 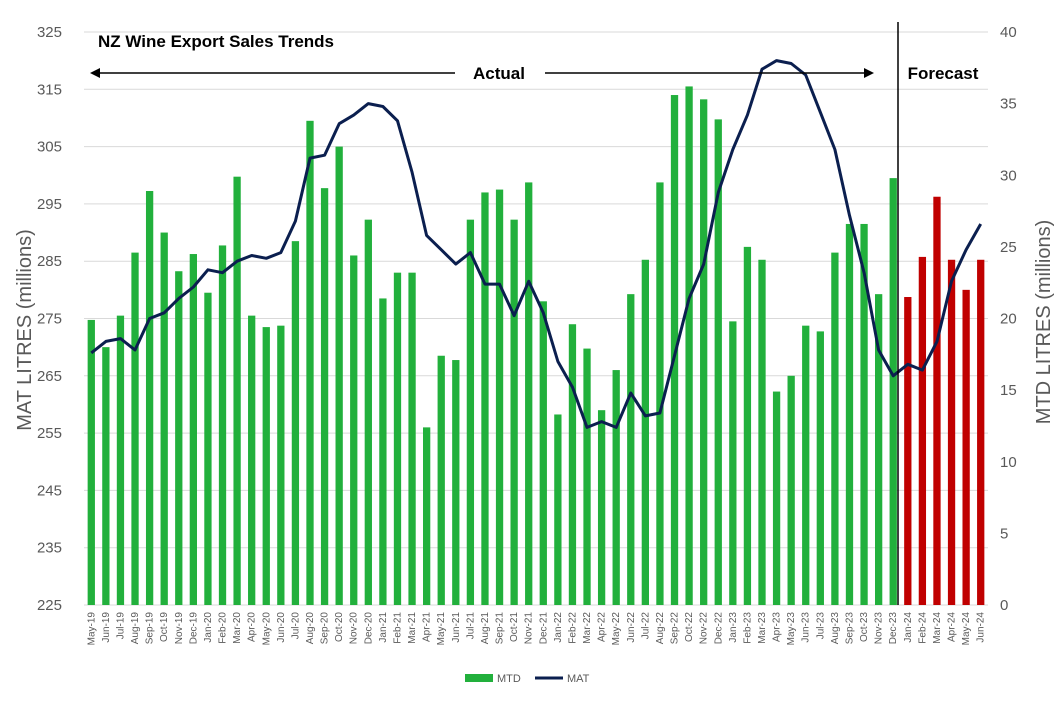 I want to click on x-tick-label: May-20, so click(x=266, y=629).